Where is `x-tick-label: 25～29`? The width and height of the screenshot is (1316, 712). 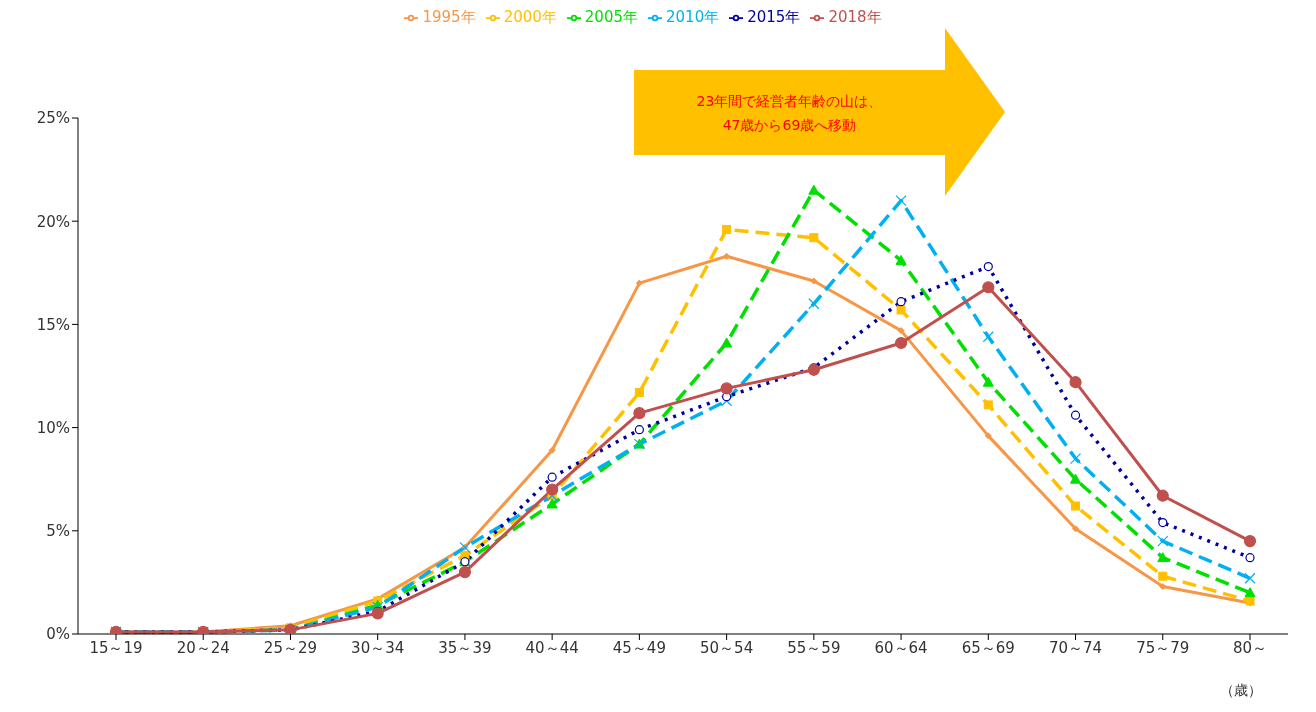
x-tick-label: 25～29 is located at coordinates (290, 647).